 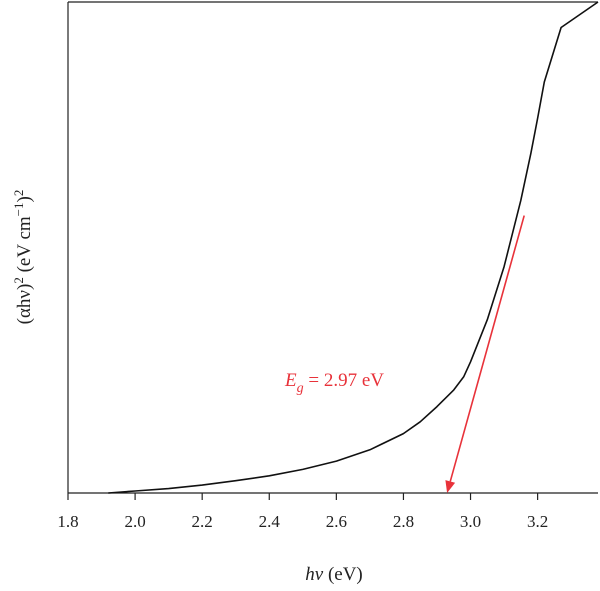 What do you see at coordinates (202, 521) in the screenshot?
I see `x-tick-label: 2.2` at bounding box center [202, 521].